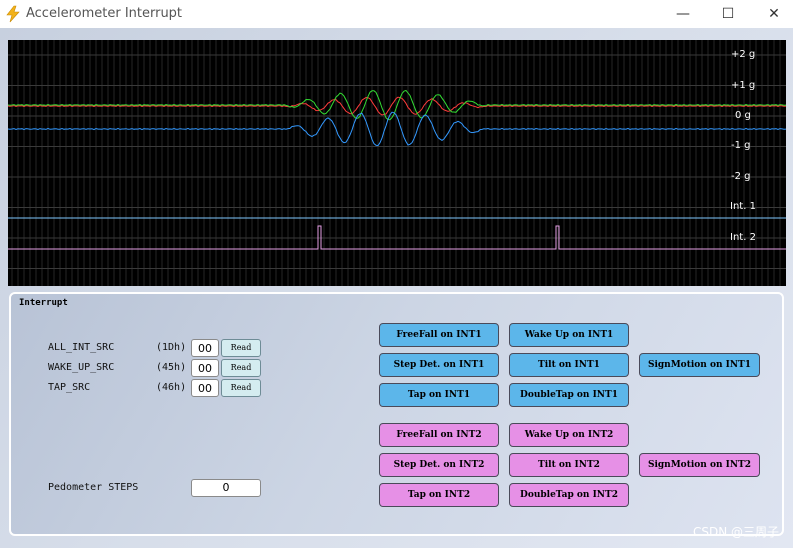 Image resolution: width=793 pixels, height=548 pixels. Describe the element at coordinates (396, 14) in the screenshot. I see `title-bar: Accelerometer Interrupt — ☐ ✕` at that location.